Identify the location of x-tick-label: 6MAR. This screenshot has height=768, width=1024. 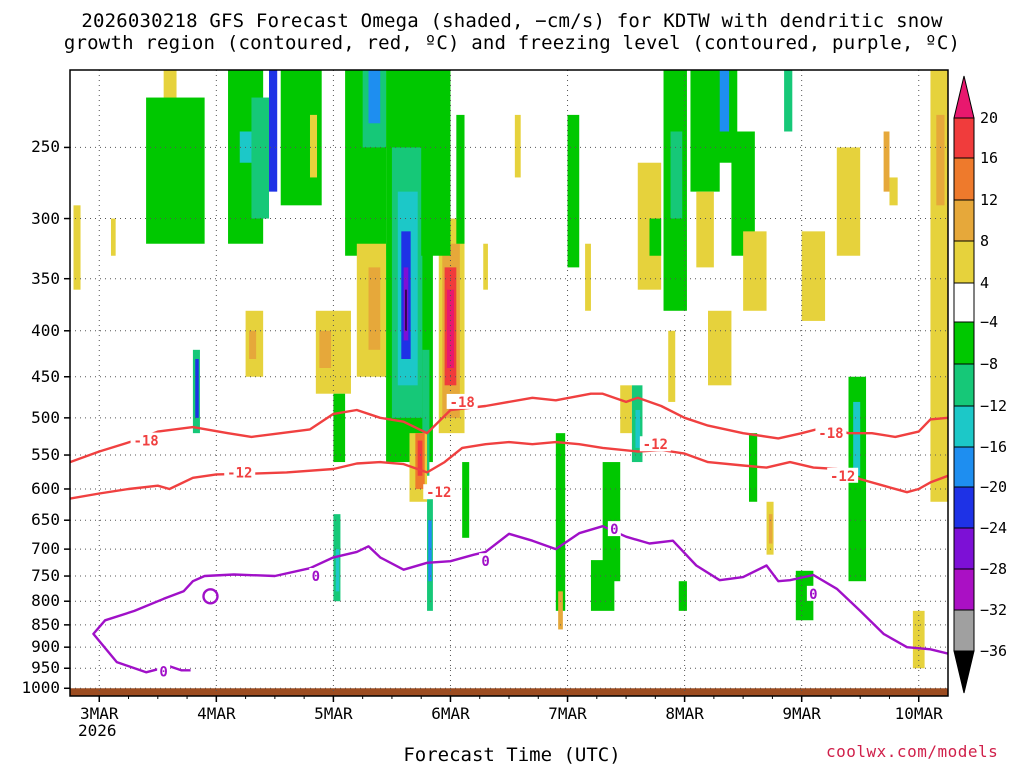
(450, 713).